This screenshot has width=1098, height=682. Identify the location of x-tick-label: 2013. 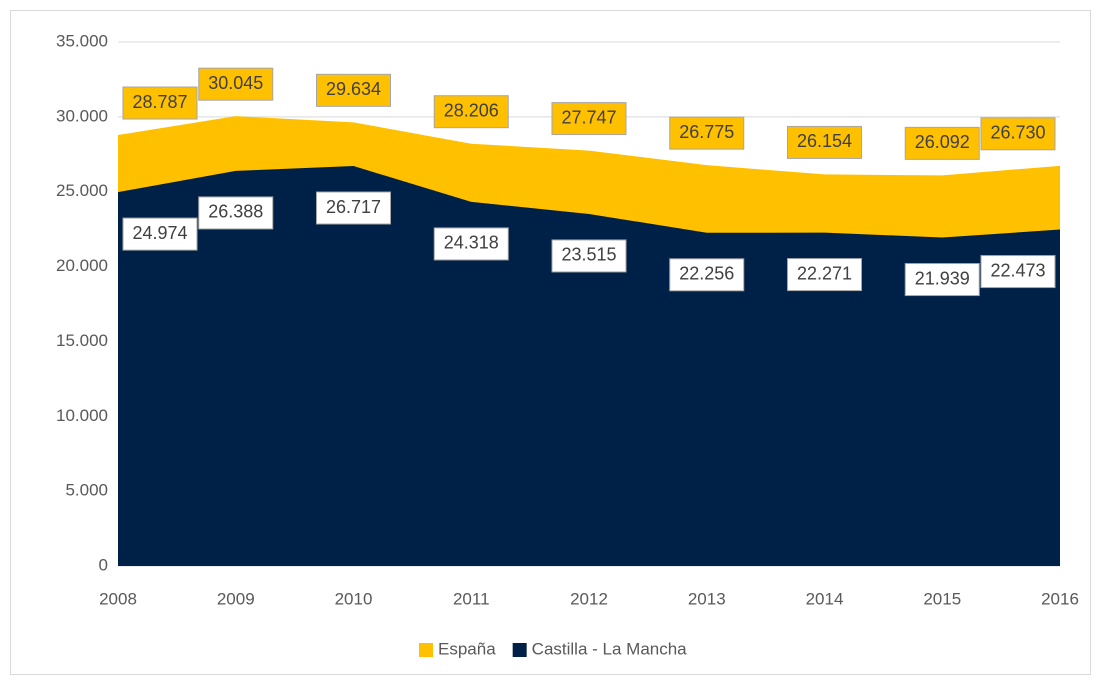
(707, 598).